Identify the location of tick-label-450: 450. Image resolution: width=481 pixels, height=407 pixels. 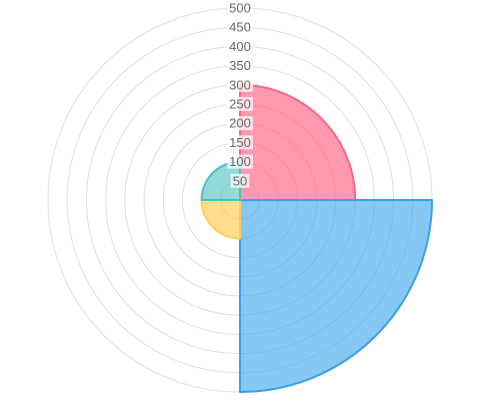
(240, 27).